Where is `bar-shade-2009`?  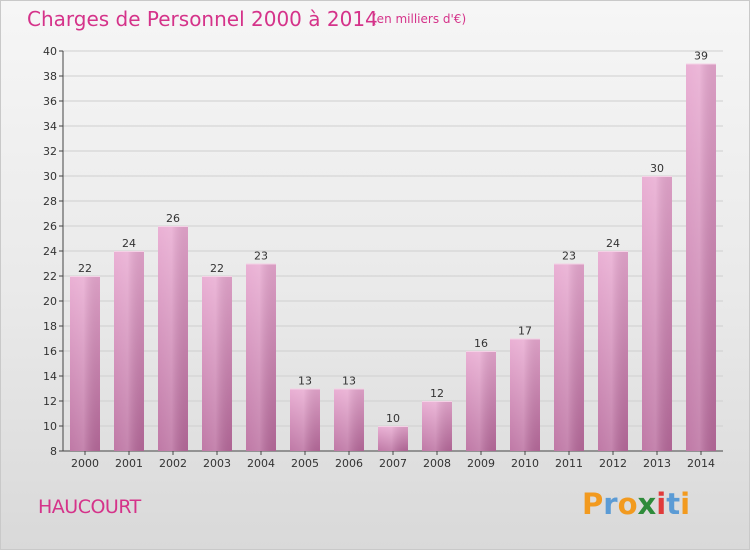 bar-shade-2009 is located at coordinates (481, 401).